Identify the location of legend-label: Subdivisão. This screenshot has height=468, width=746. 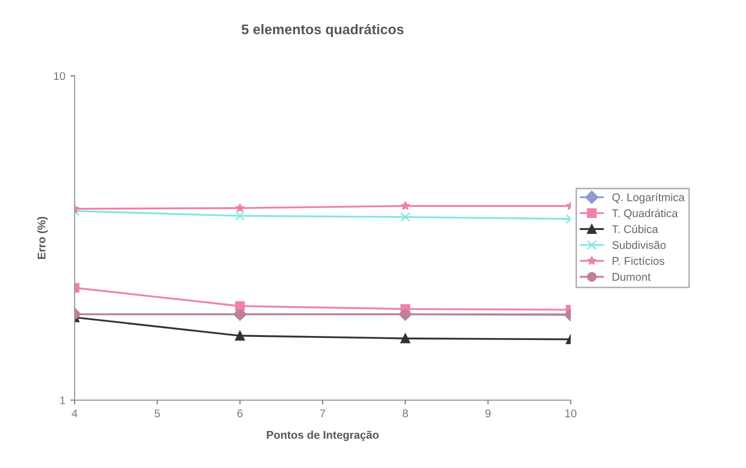
(639, 244).